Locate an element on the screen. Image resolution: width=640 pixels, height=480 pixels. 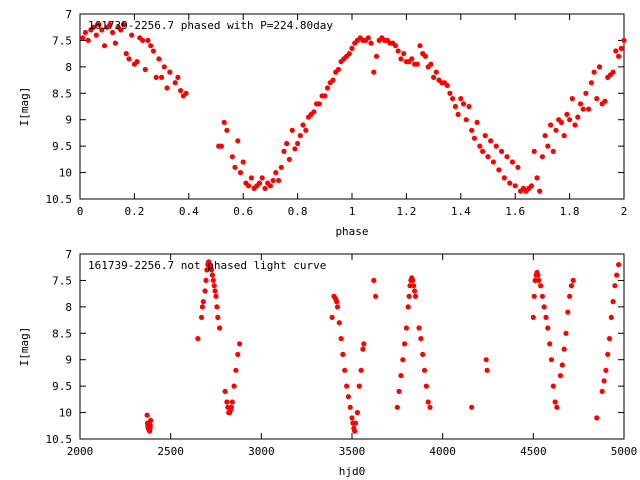
unphased-y-tick-label: 10.5 is located at coordinates (59, 439).